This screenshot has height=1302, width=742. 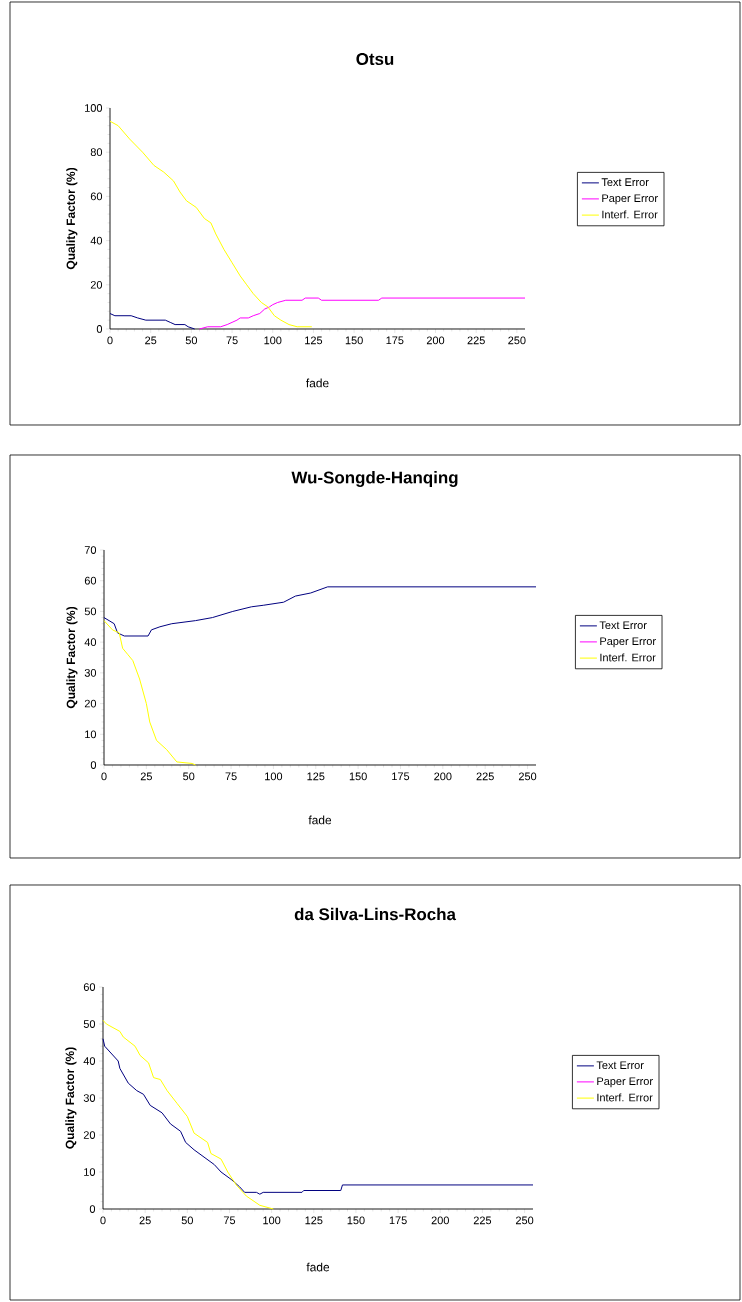 What do you see at coordinates (96, 152) in the screenshot?
I see `y-tick-label: 80` at bounding box center [96, 152].